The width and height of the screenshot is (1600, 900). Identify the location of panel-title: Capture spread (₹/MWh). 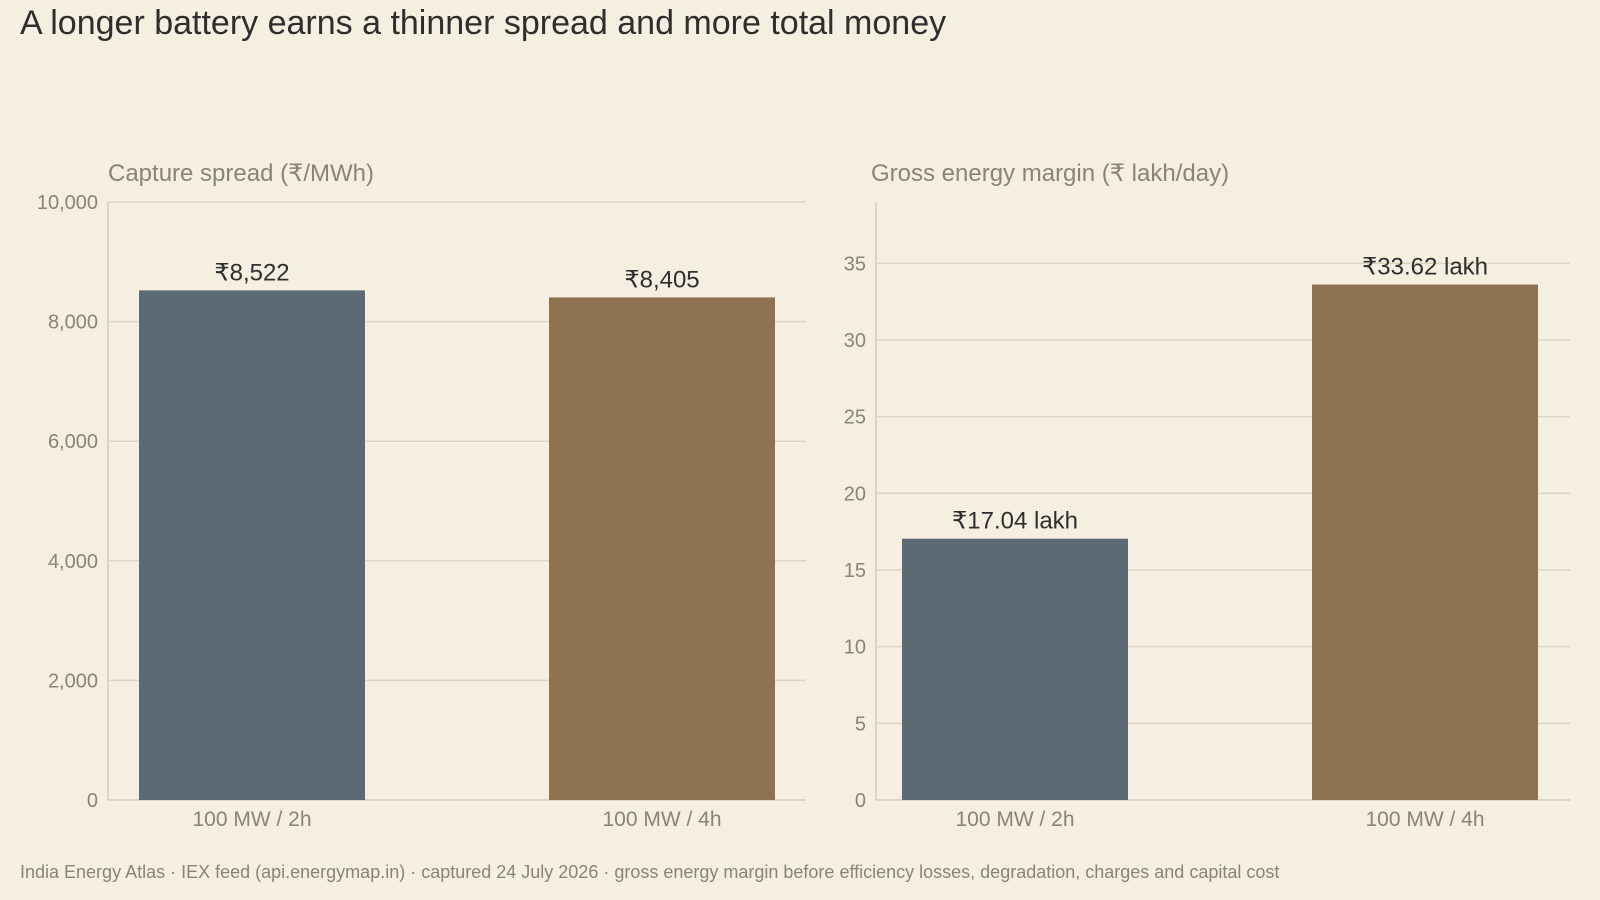
(241, 173).